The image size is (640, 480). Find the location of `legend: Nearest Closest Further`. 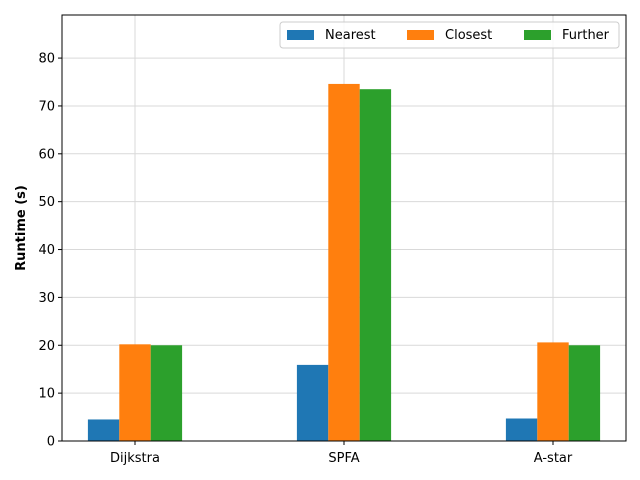

legend: Nearest Closest Further is located at coordinates (449, 35).